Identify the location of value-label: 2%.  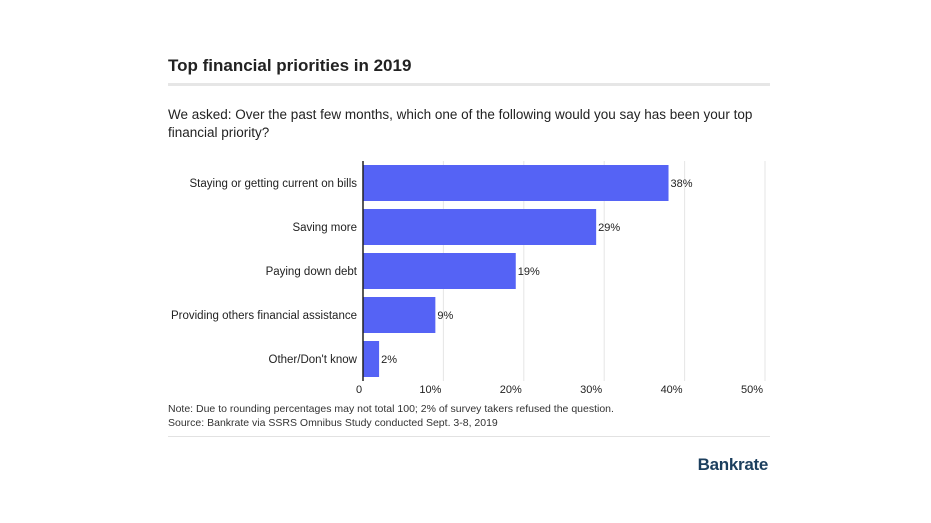
(389, 360).